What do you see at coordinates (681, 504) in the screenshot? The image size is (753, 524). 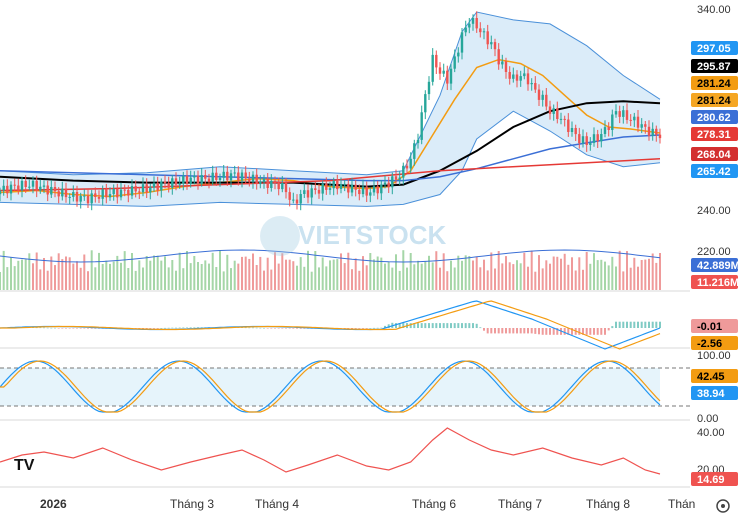 I see `x-tick-than: Thán` at bounding box center [681, 504].